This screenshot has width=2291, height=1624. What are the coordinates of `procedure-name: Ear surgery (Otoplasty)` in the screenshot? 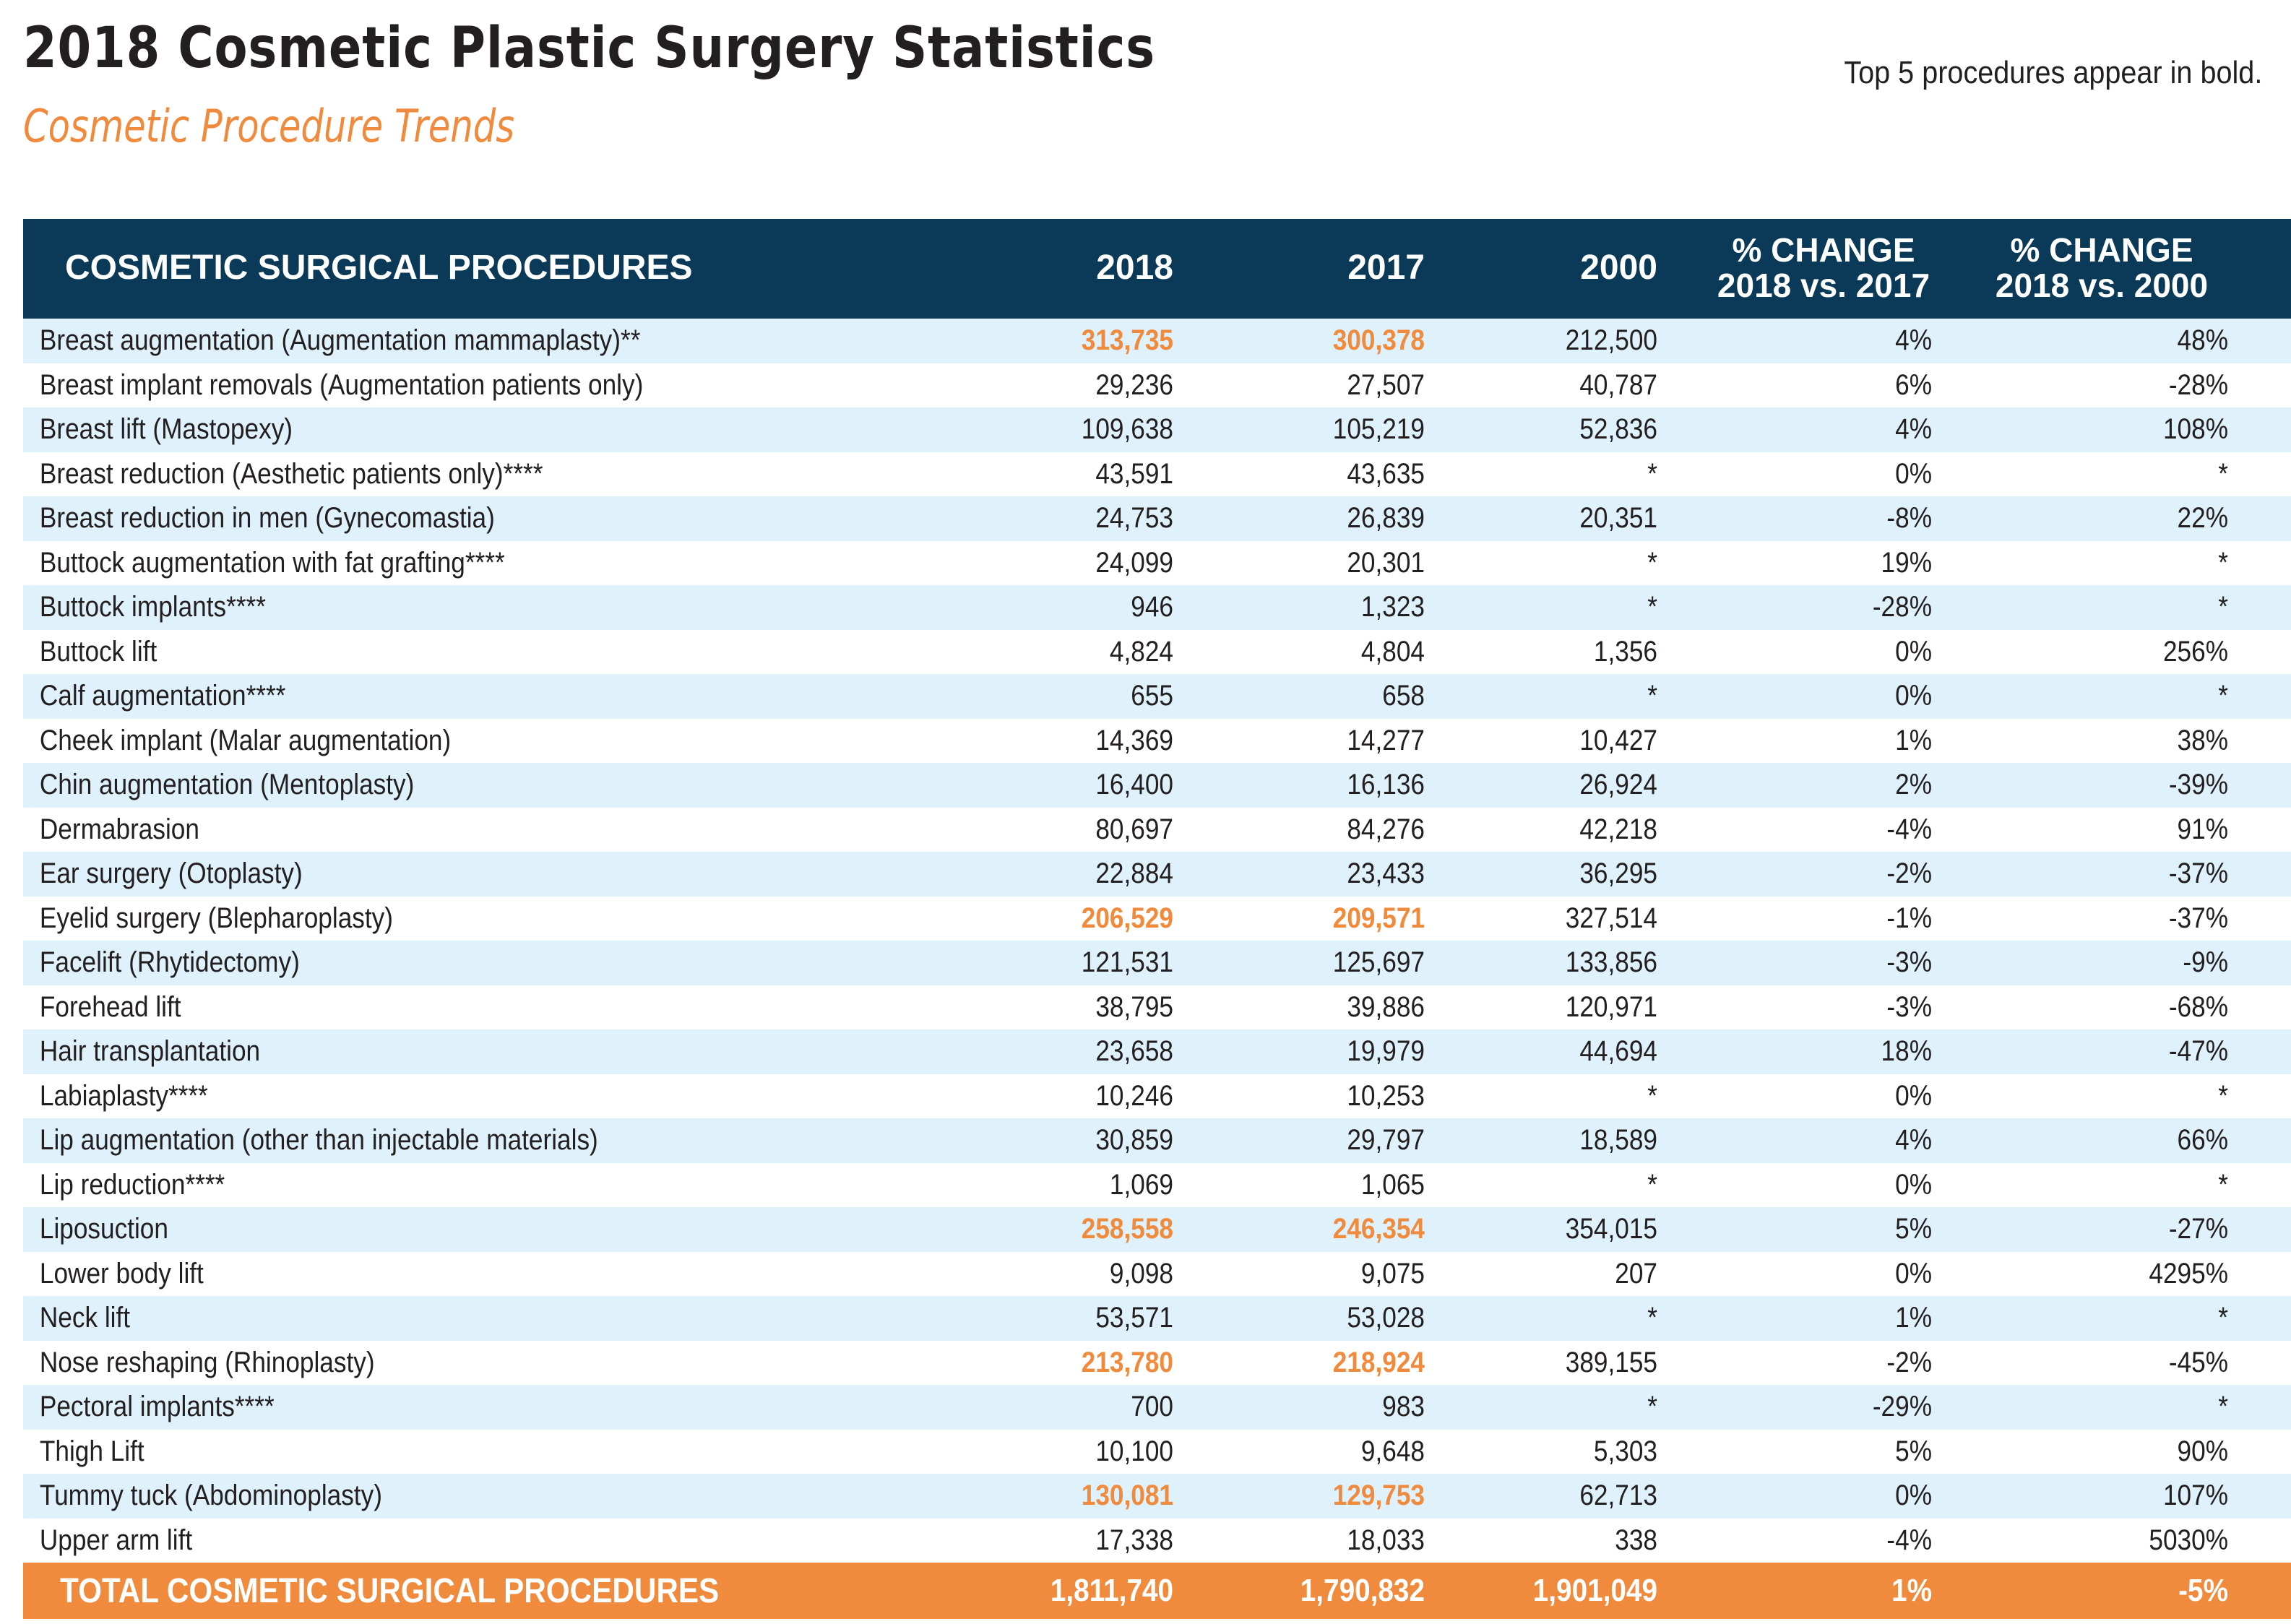 It's located at (171, 874).